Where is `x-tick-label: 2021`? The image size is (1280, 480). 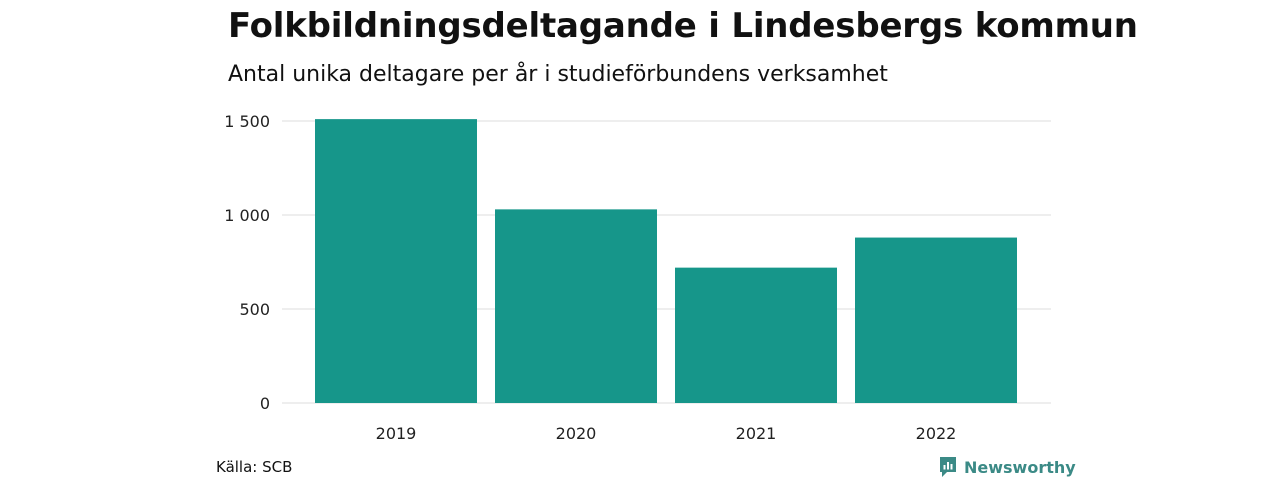
x-tick-label: 2021 is located at coordinates (756, 433).